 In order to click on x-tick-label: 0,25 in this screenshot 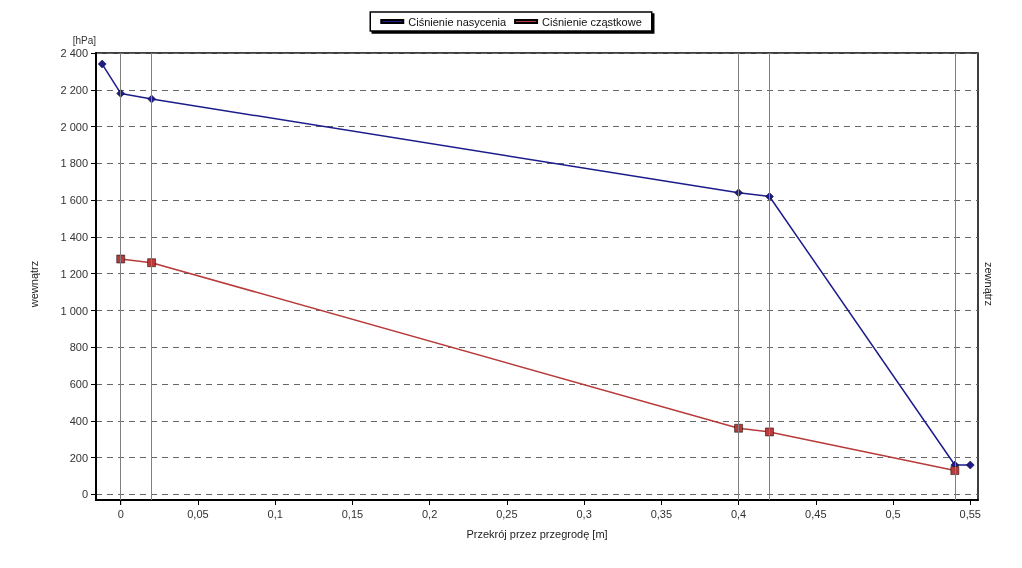, I will do `click(507, 513)`.